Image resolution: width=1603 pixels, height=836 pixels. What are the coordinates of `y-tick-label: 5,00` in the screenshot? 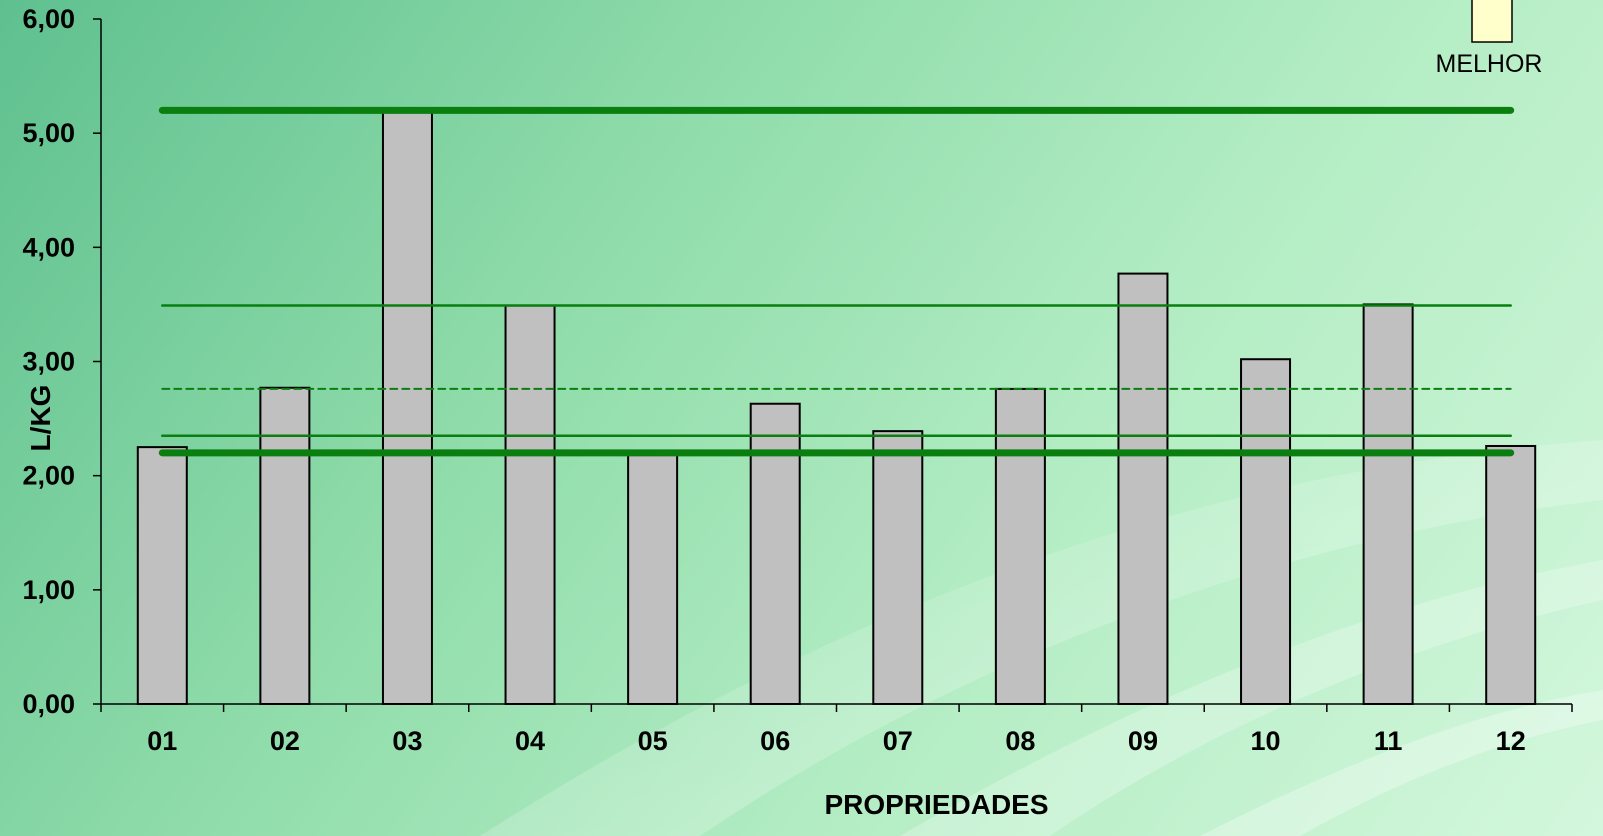 It's located at (48, 133).